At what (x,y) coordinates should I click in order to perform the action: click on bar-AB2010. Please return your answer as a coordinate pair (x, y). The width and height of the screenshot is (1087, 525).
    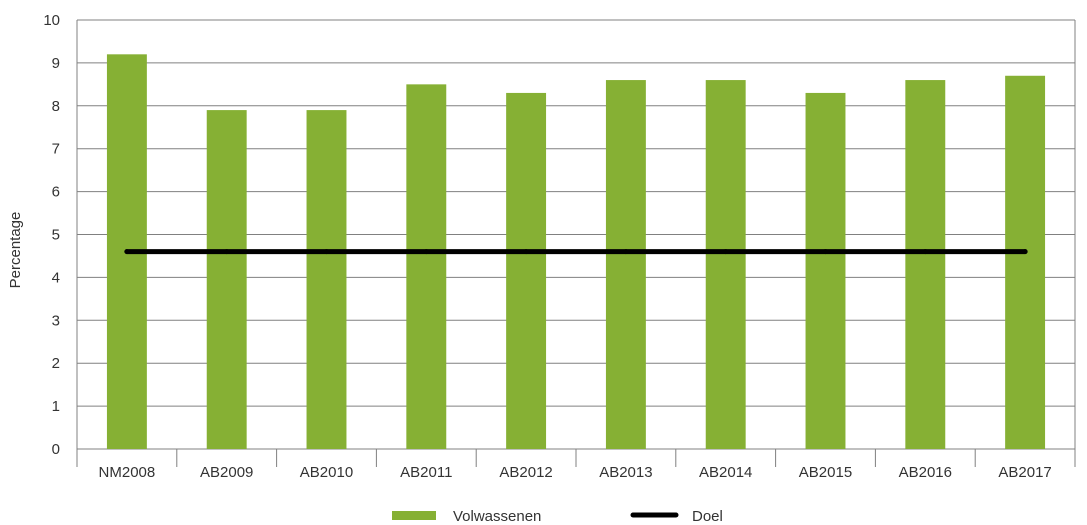
    Looking at the image, I should click on (326, 279).